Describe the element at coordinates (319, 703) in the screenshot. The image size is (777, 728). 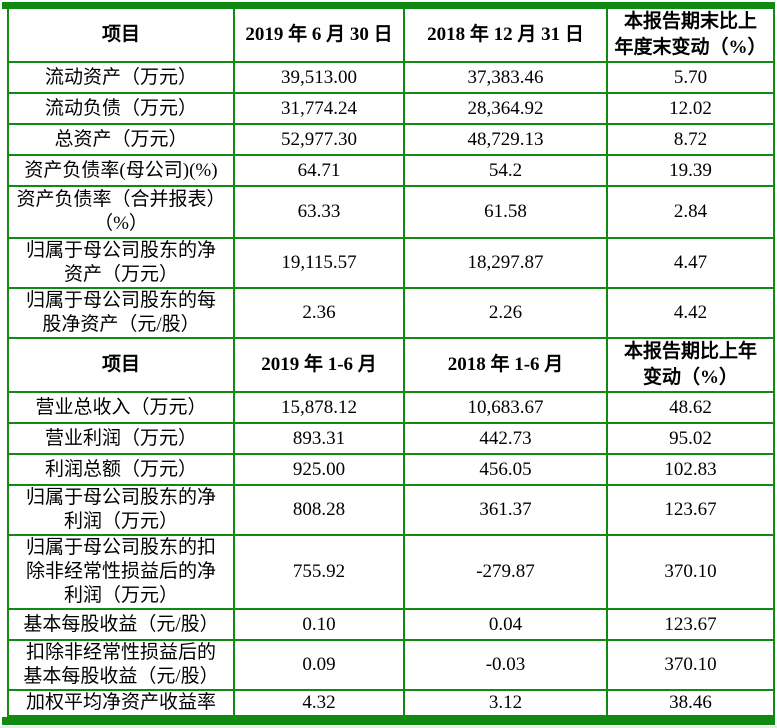
I see `value-period1: 4.32` at that location.